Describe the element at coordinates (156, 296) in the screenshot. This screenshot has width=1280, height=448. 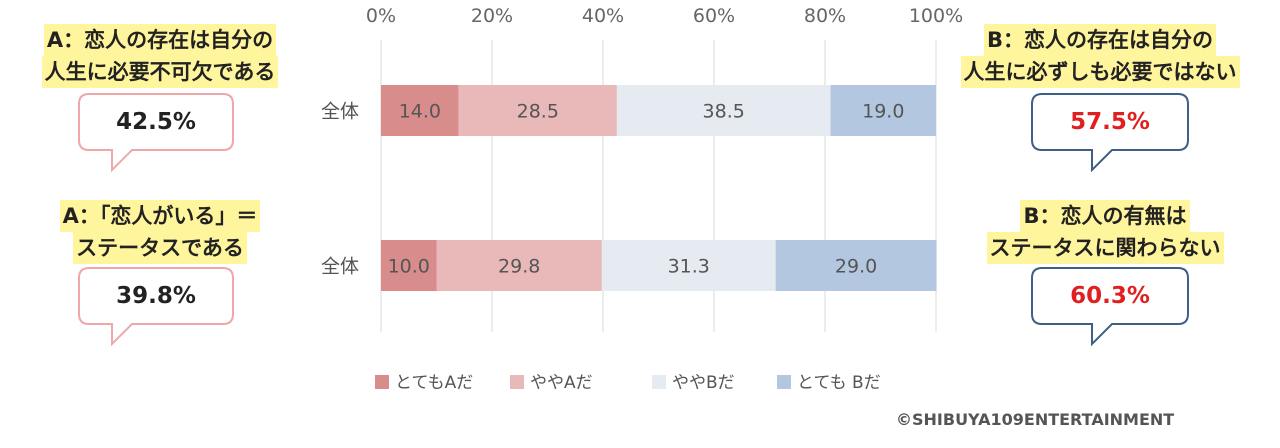
I see `left-value-2: 39.8%` at that location.